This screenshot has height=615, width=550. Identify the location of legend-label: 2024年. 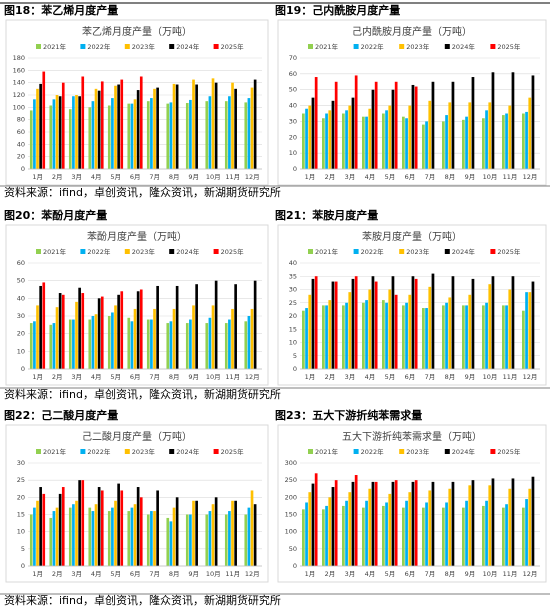
(464, 46).